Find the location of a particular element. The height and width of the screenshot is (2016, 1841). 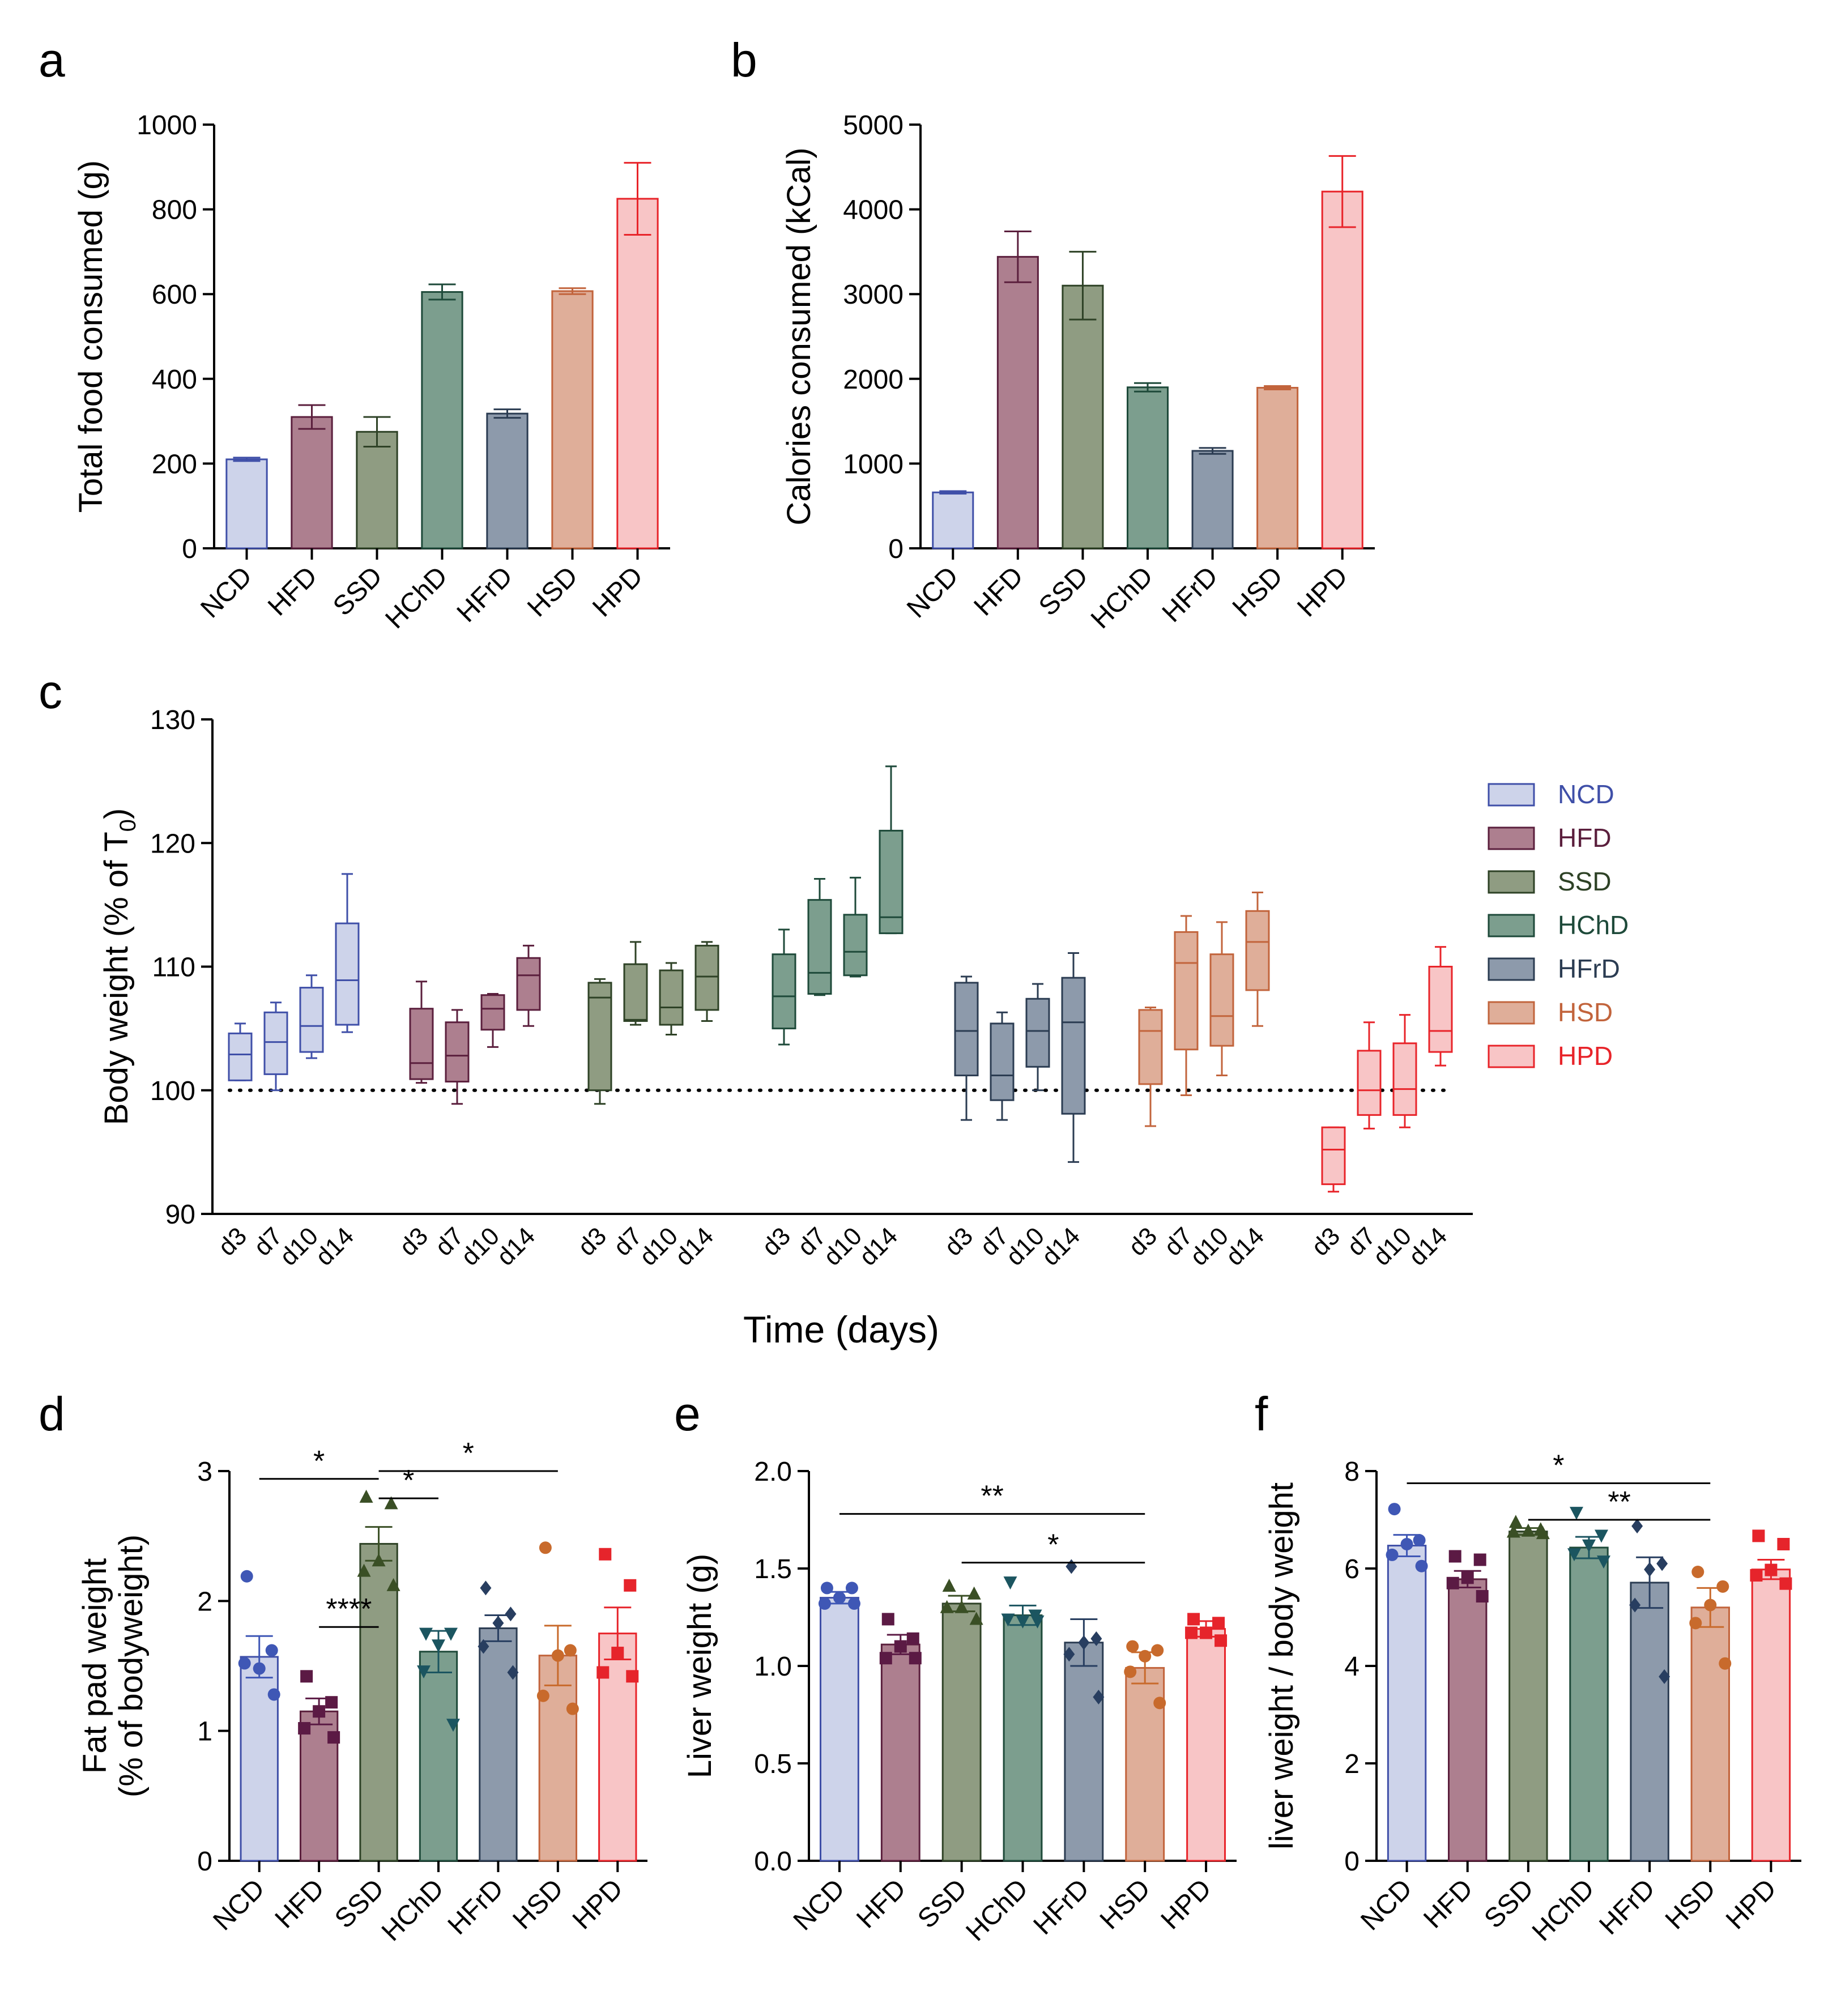

y-tick-label: 4 is located at coordinates (1352, 1667).